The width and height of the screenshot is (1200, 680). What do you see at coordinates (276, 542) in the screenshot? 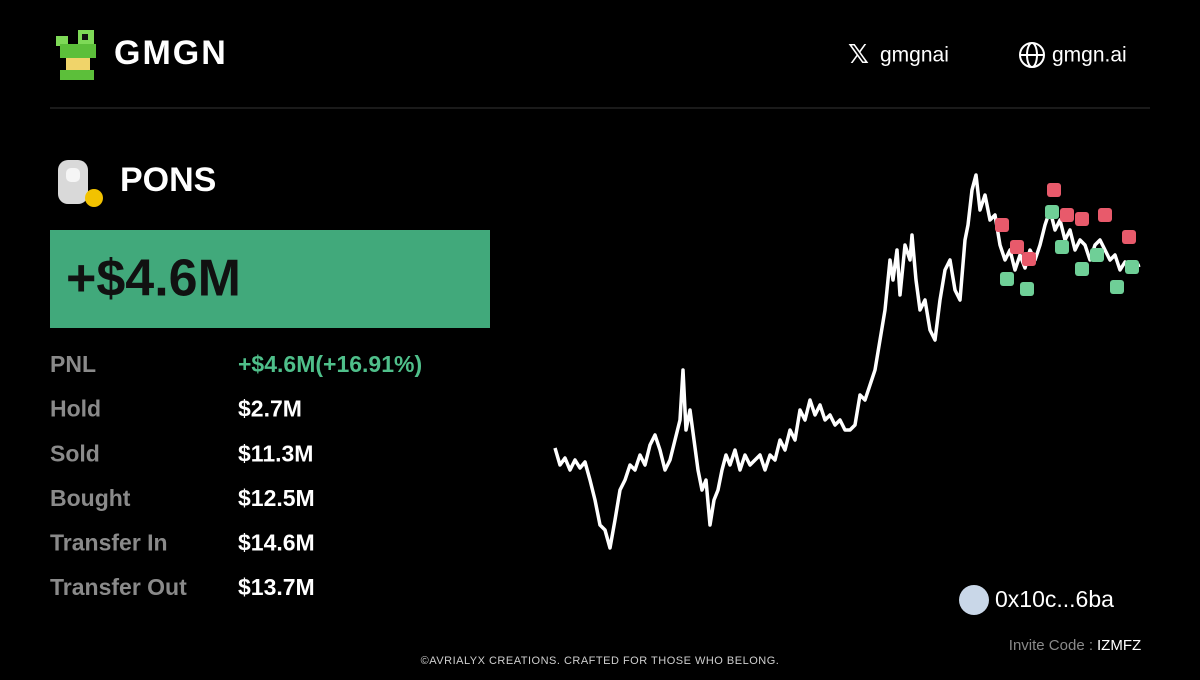
I see `stat-value: $14.6M` at bounding box center [276, 542].